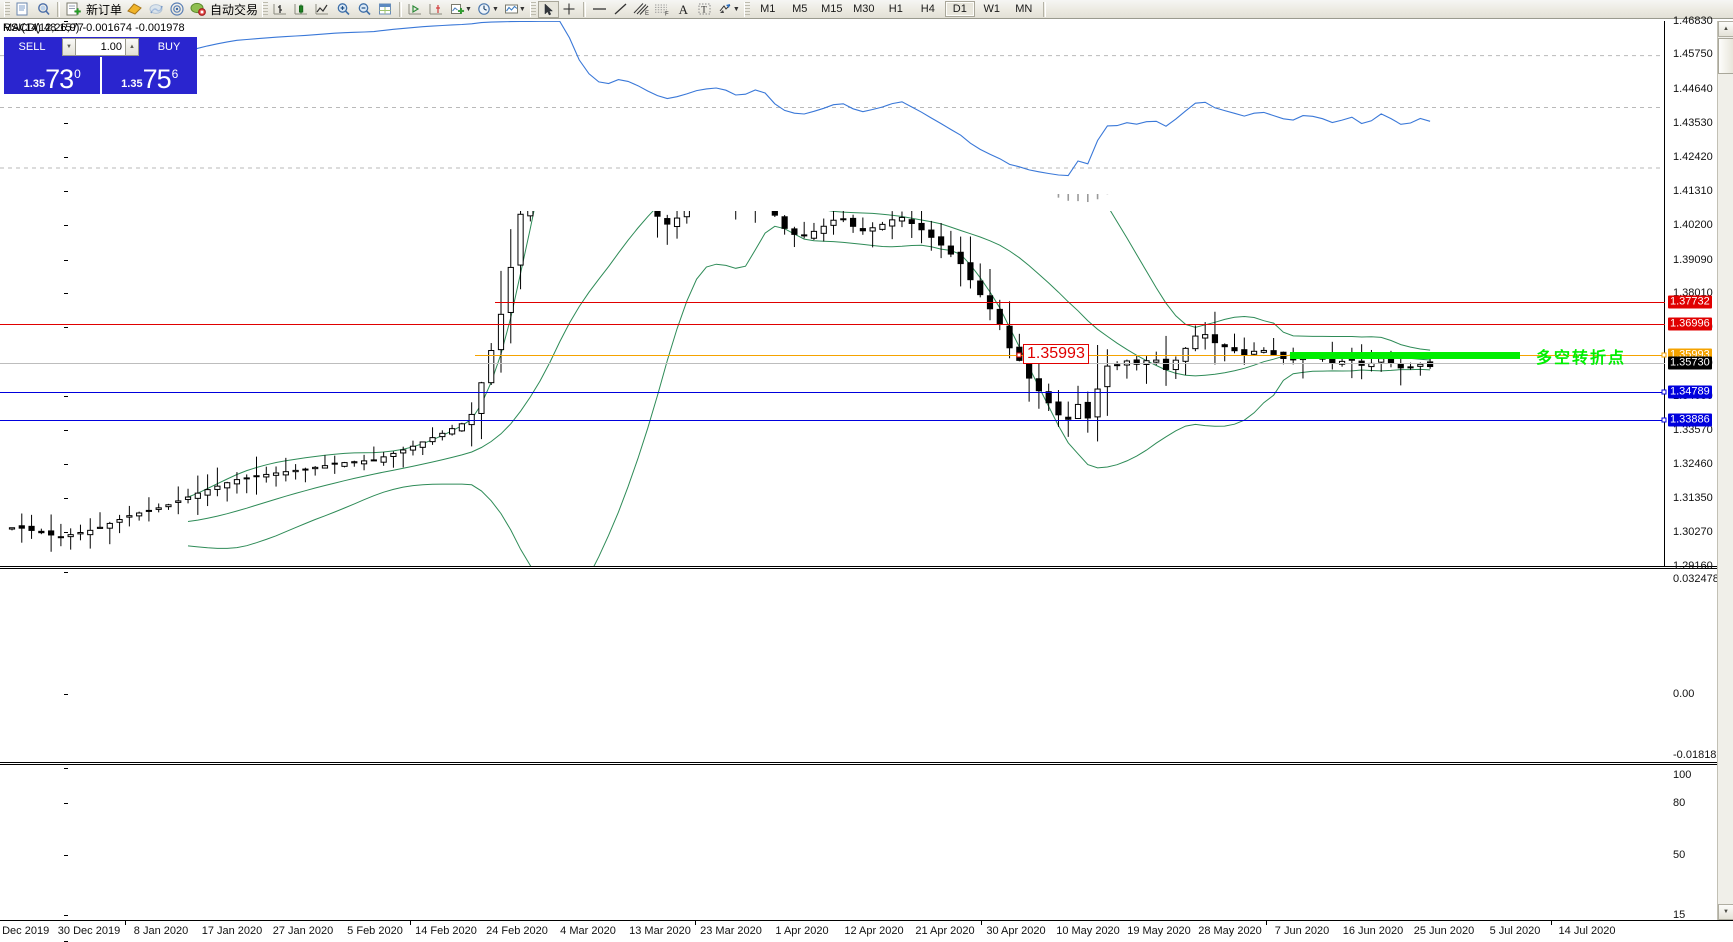 The height and width of the screenshot is (942, 1733). What do you see at coordinates (73, 9) in the screenshot?
I see `new-order-icon` at bounding box center [73, 9].